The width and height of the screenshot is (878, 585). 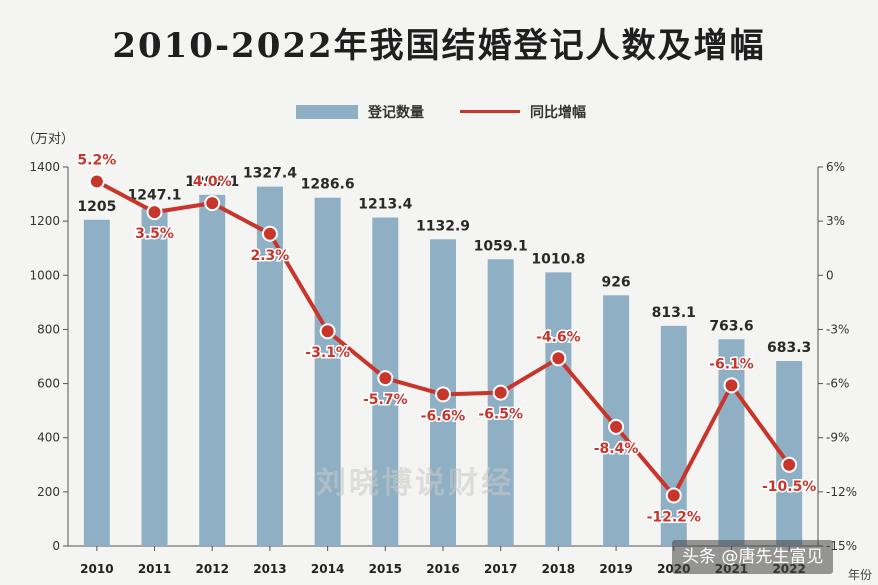 I want to click on y-tick-left-label: 0, so click(x=56, y=546).